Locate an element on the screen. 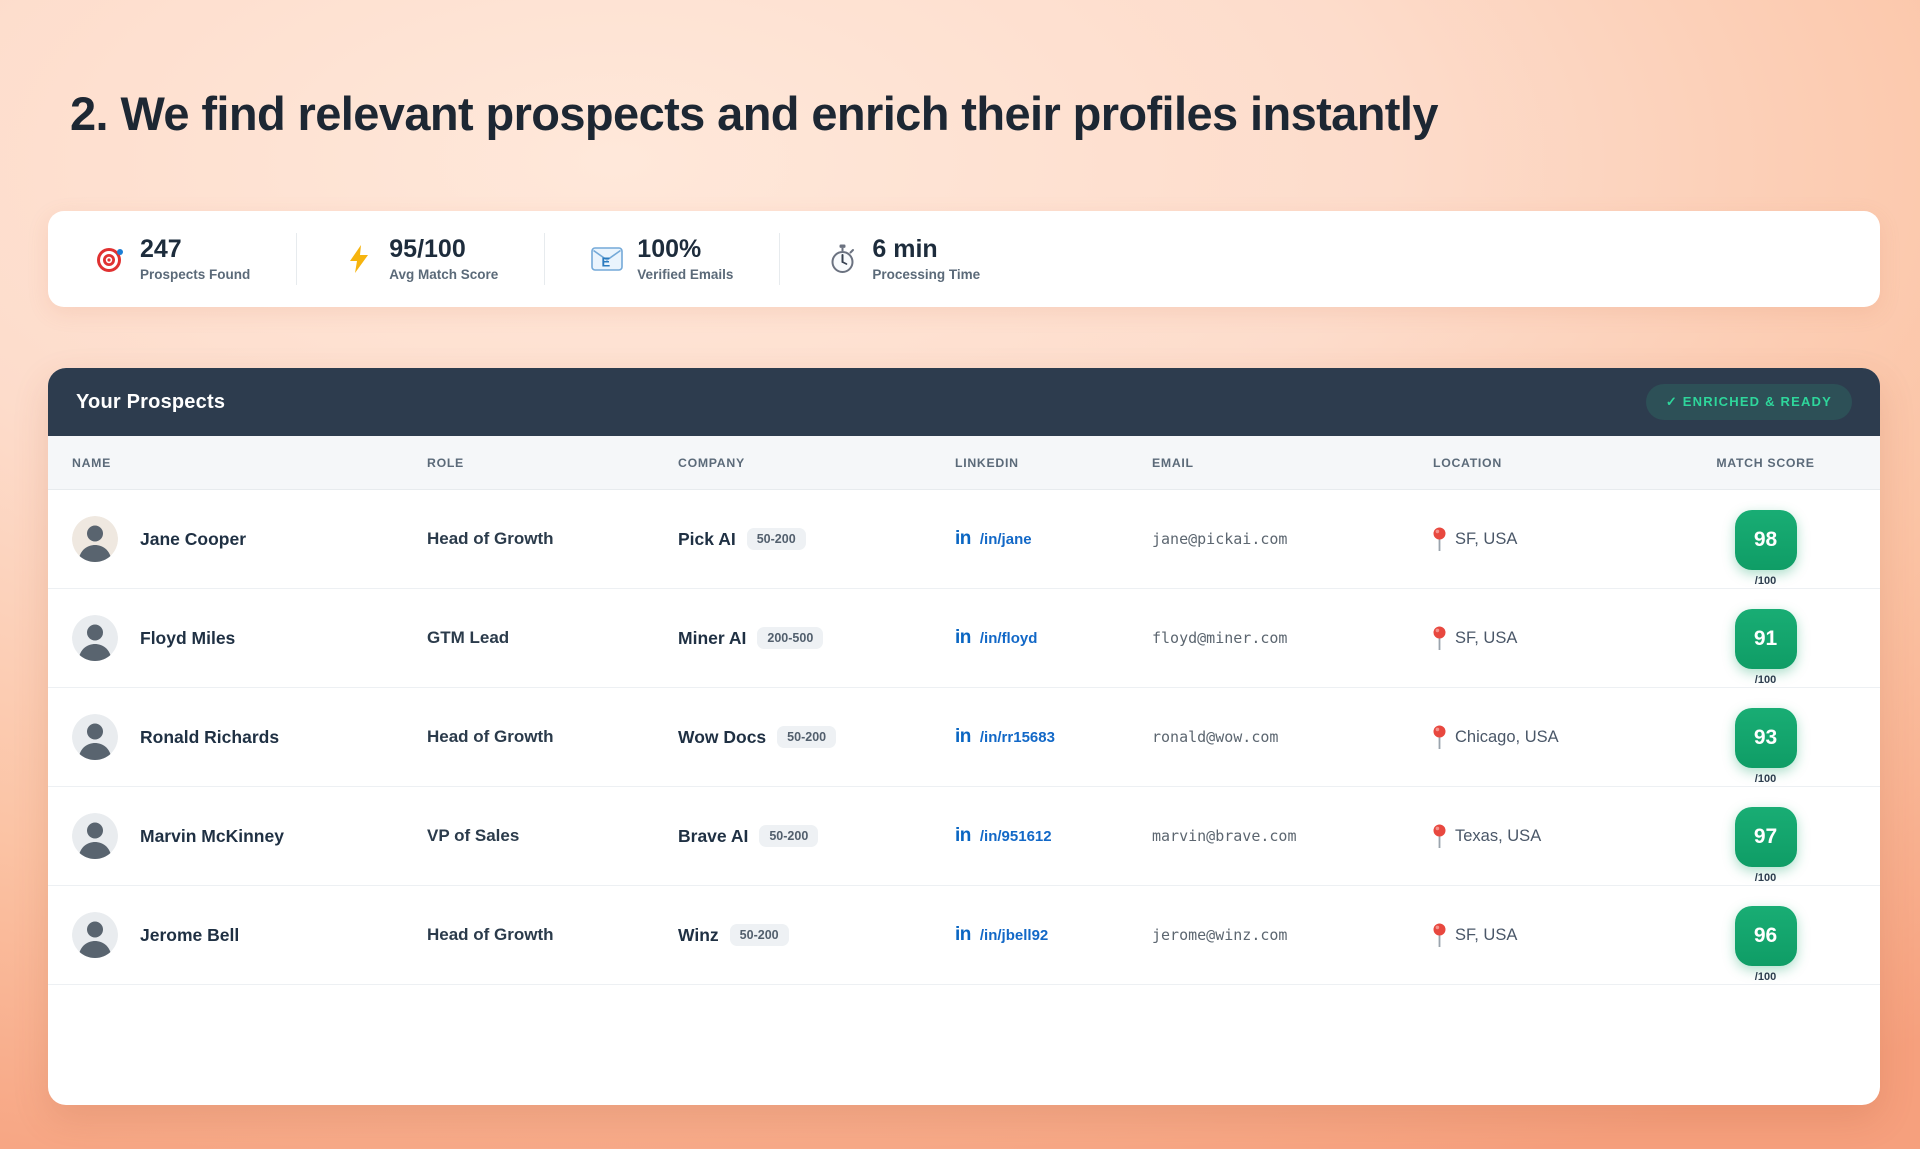  column-header-location: LOCATION is located at coordinates (1467, 462).